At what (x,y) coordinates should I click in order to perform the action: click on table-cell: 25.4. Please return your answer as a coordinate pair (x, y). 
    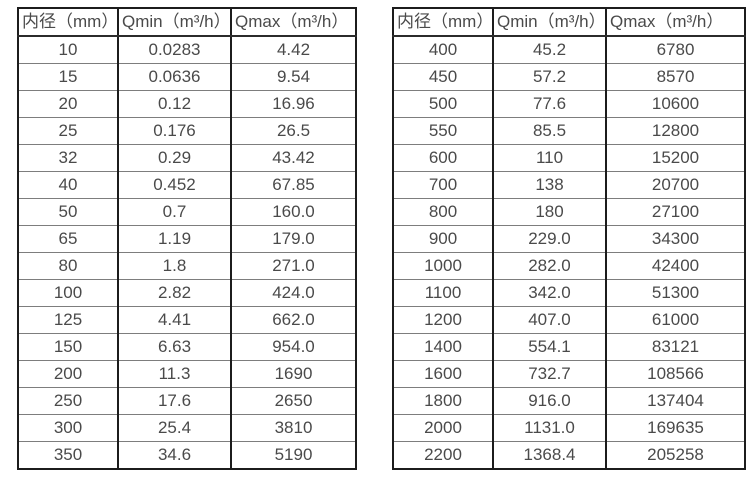
    Looking at the image, I should click on (174, 428).